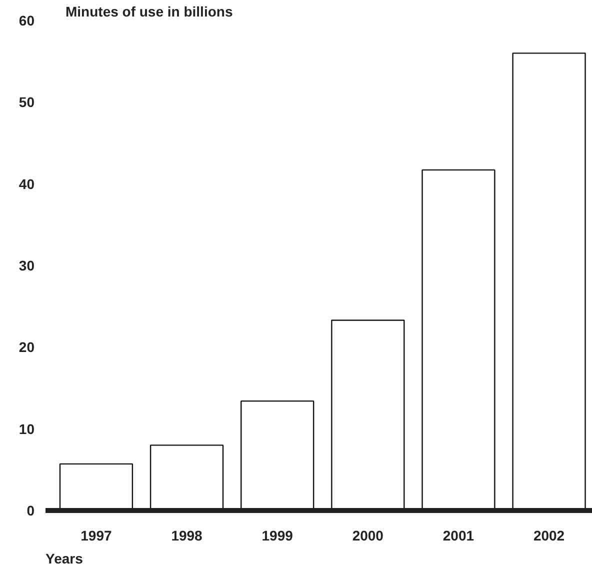 The height and width of the screenshot is (571, 592). I want to click on y-tick-label: 20, so click(26, 347).